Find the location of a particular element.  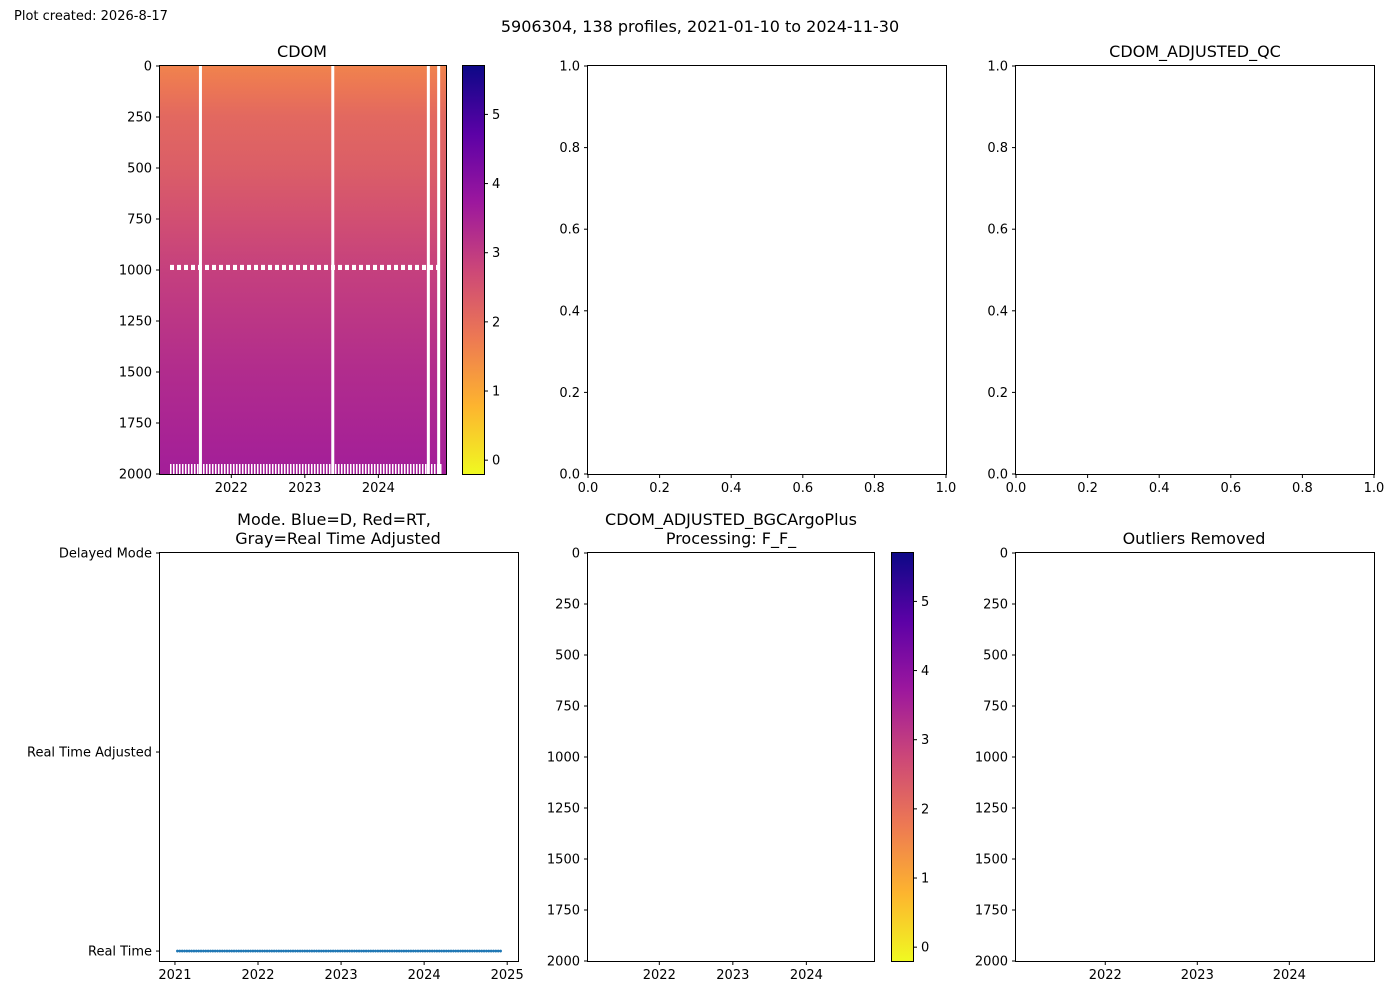

bgc-plot-frame is located at coordinates (731, 757).